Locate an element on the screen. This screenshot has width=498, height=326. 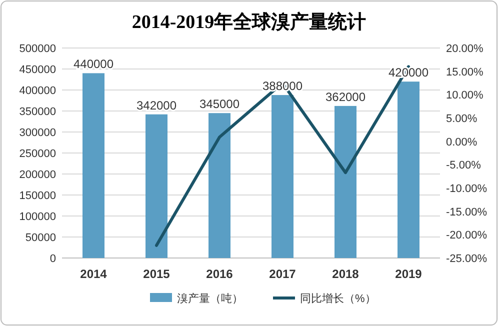
y2-tick-label: -15.00% is located at coordinates (467, 212).